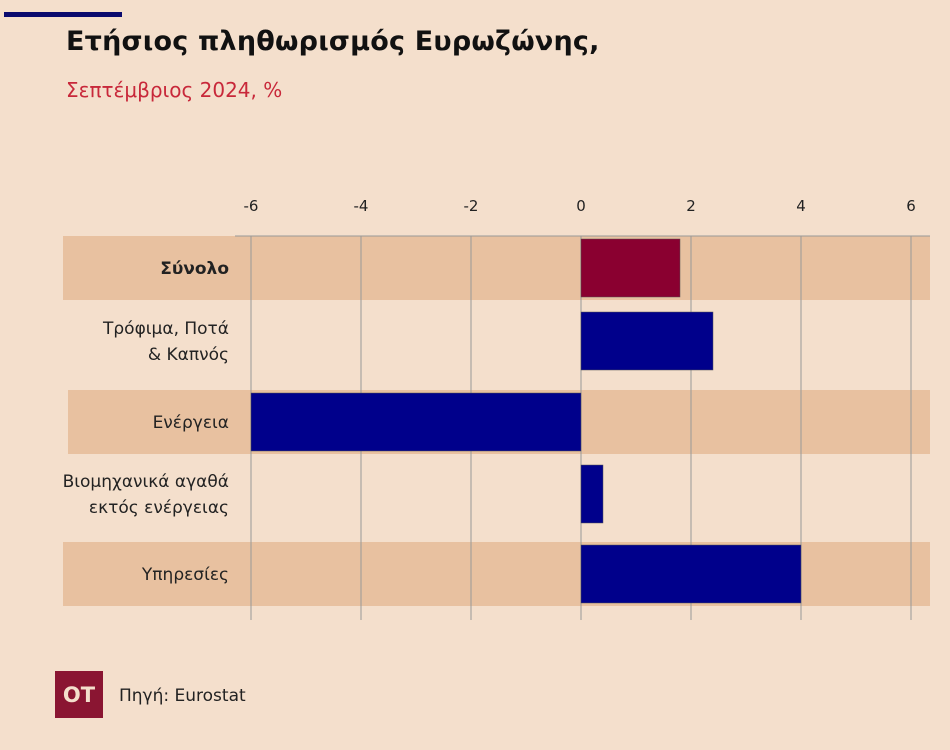 Image resolution: width=950 pixels, height=750 pixels. Describe the element at coordinates (361, 206) in the screenshot. I see `tick-label: -4` at that location.